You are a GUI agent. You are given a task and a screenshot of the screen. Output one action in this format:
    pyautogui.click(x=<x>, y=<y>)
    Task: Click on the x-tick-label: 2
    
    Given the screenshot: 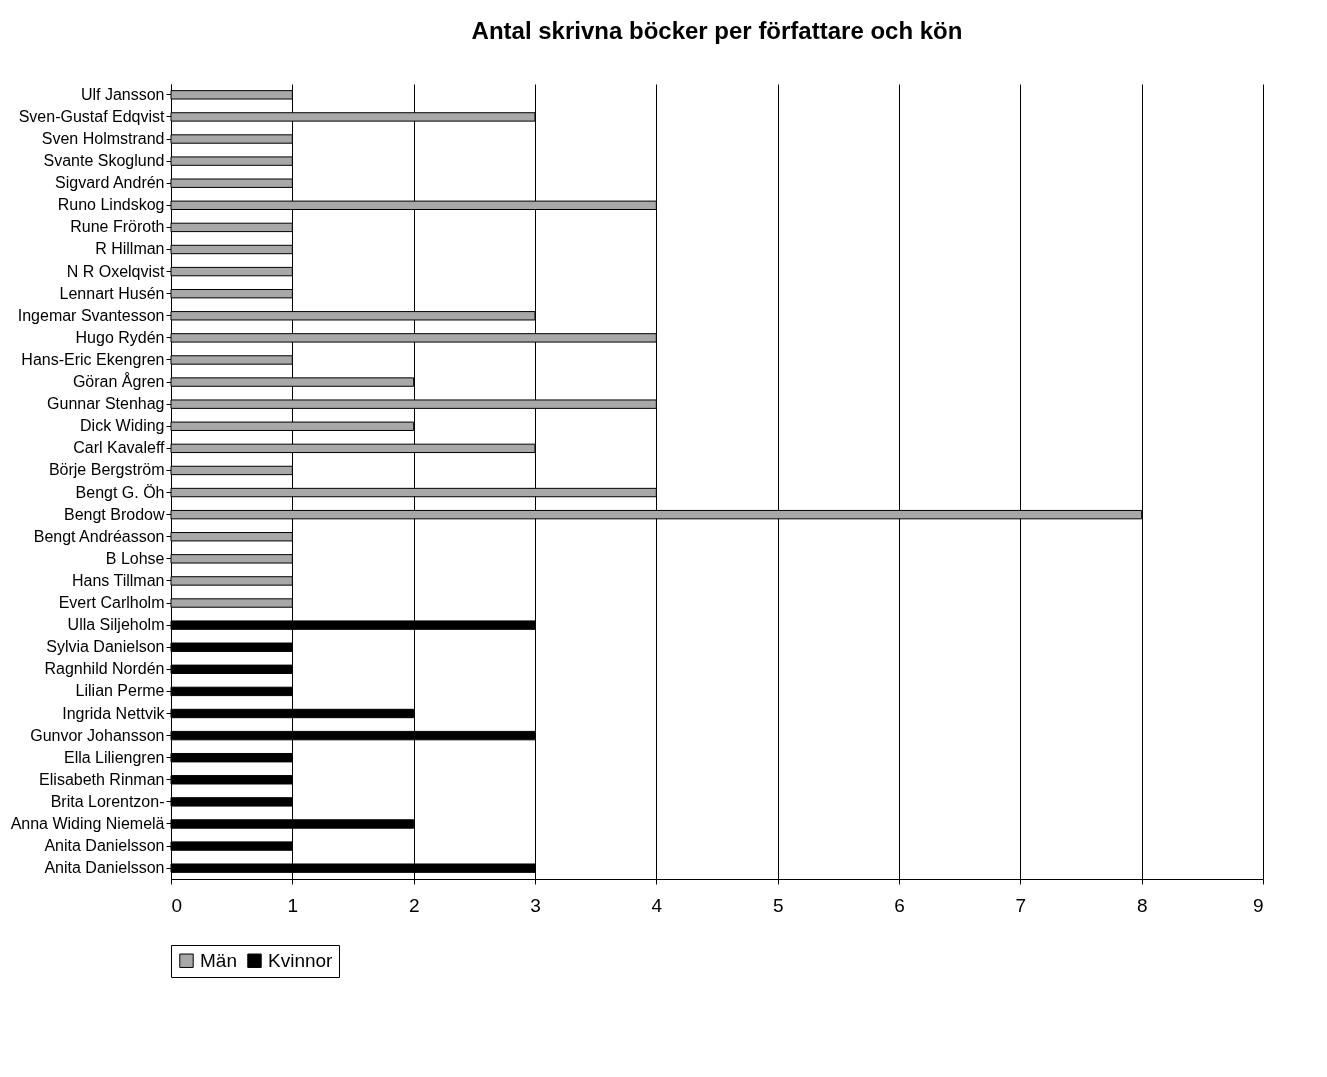 What is the action you would take?
    pyautogui.click(x=414, y=905)
    